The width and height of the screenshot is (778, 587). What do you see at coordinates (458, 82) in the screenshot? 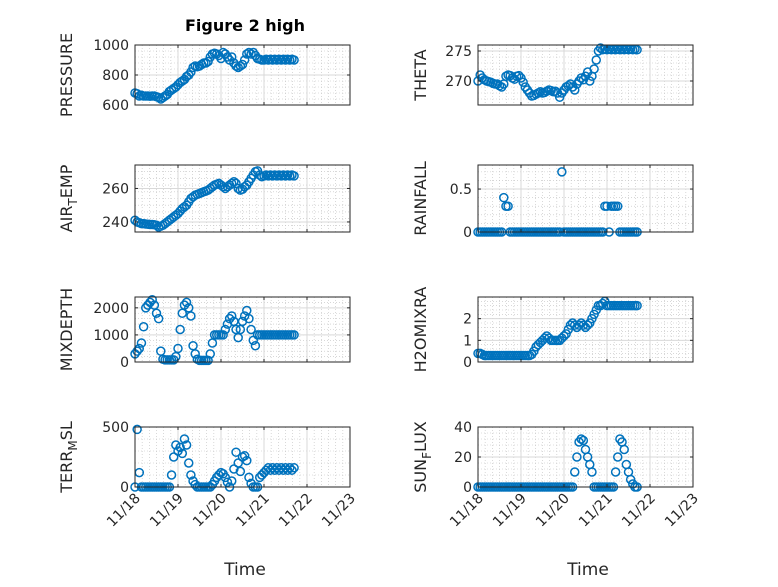
I see `y-tick-label: 270` at bounding box center [458, 82].